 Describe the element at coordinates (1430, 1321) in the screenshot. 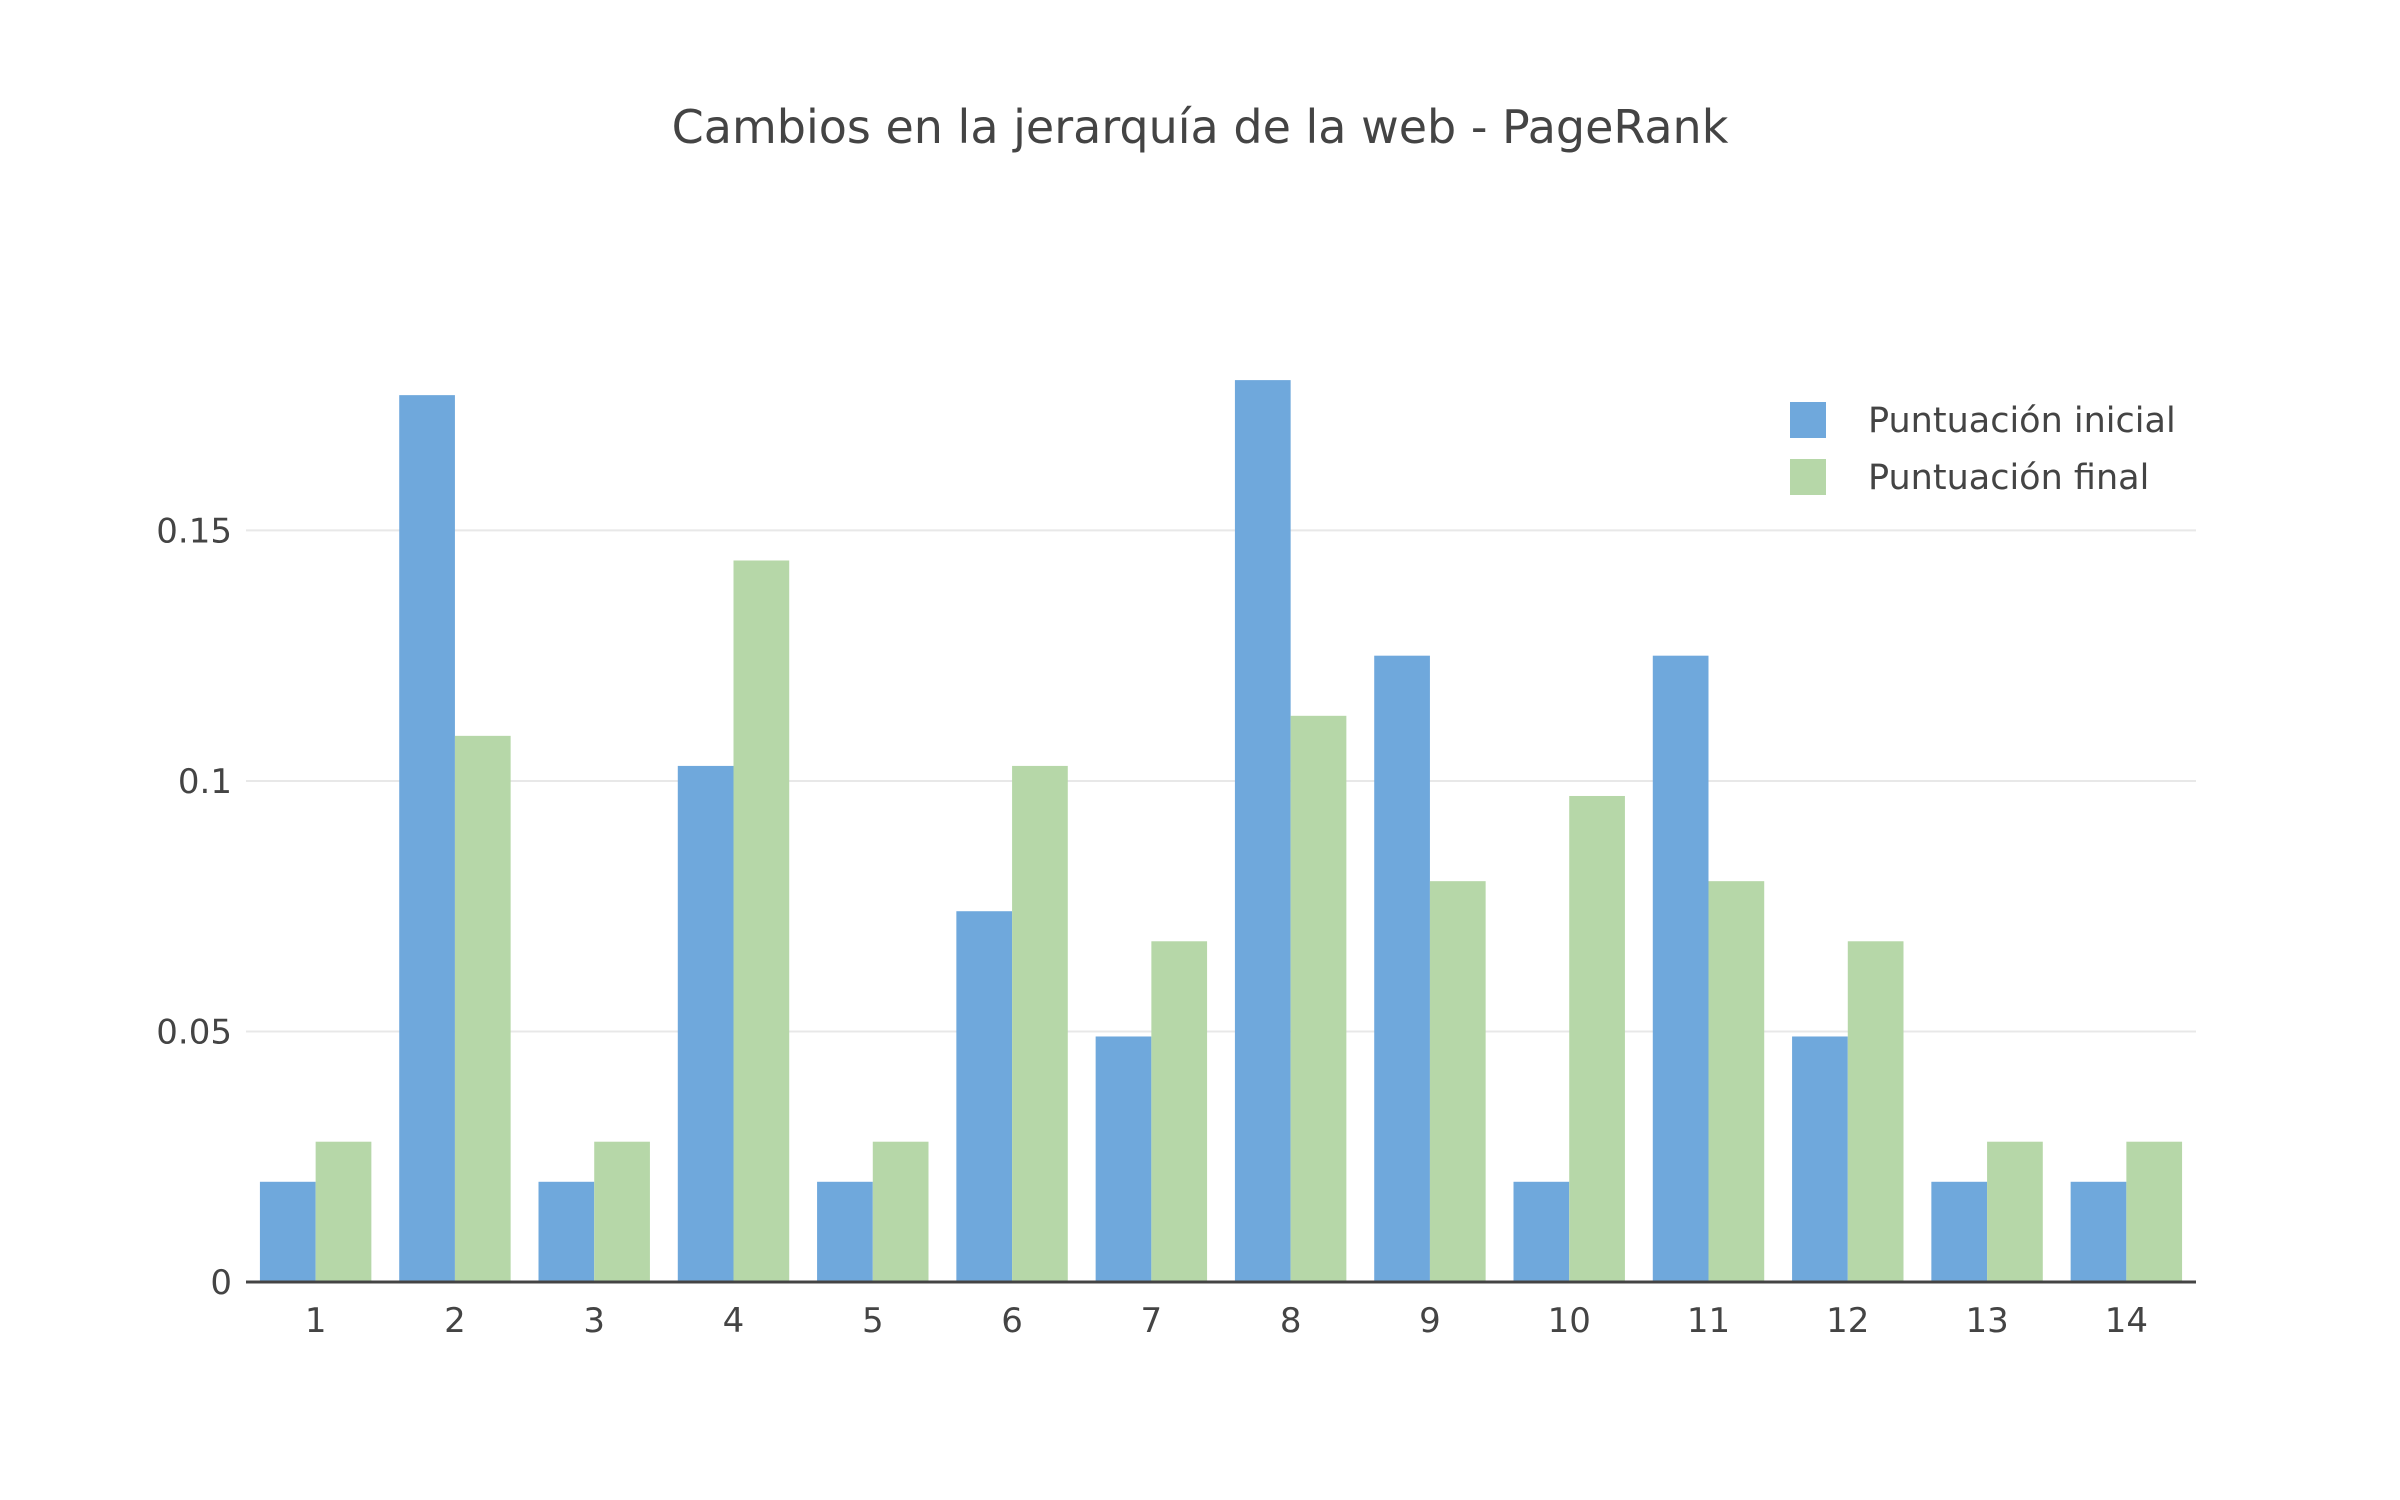

I see `x-tick-label: 9` at that location.